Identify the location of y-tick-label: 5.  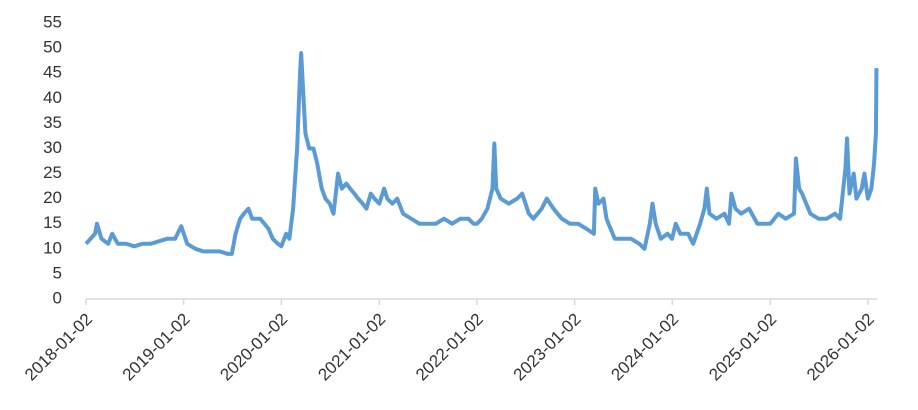
(57, 272).